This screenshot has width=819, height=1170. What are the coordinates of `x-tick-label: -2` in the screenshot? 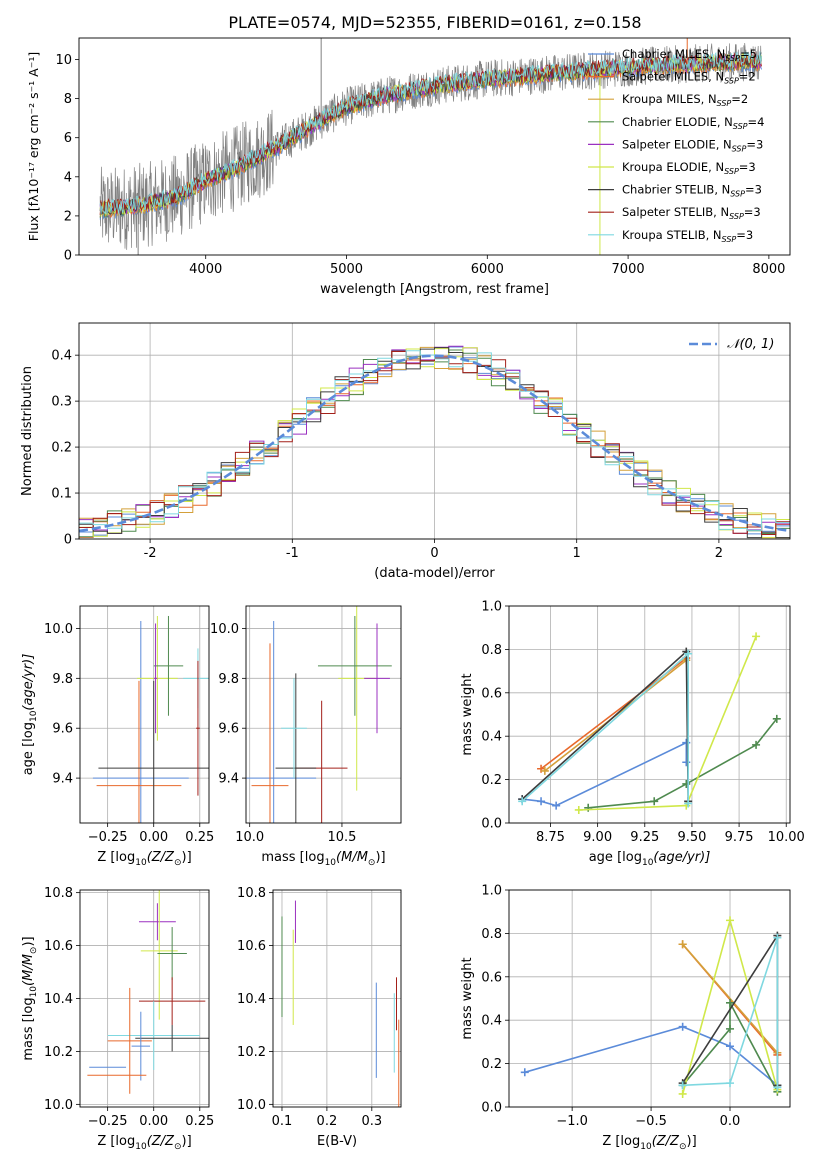 It's located at (150, 553).